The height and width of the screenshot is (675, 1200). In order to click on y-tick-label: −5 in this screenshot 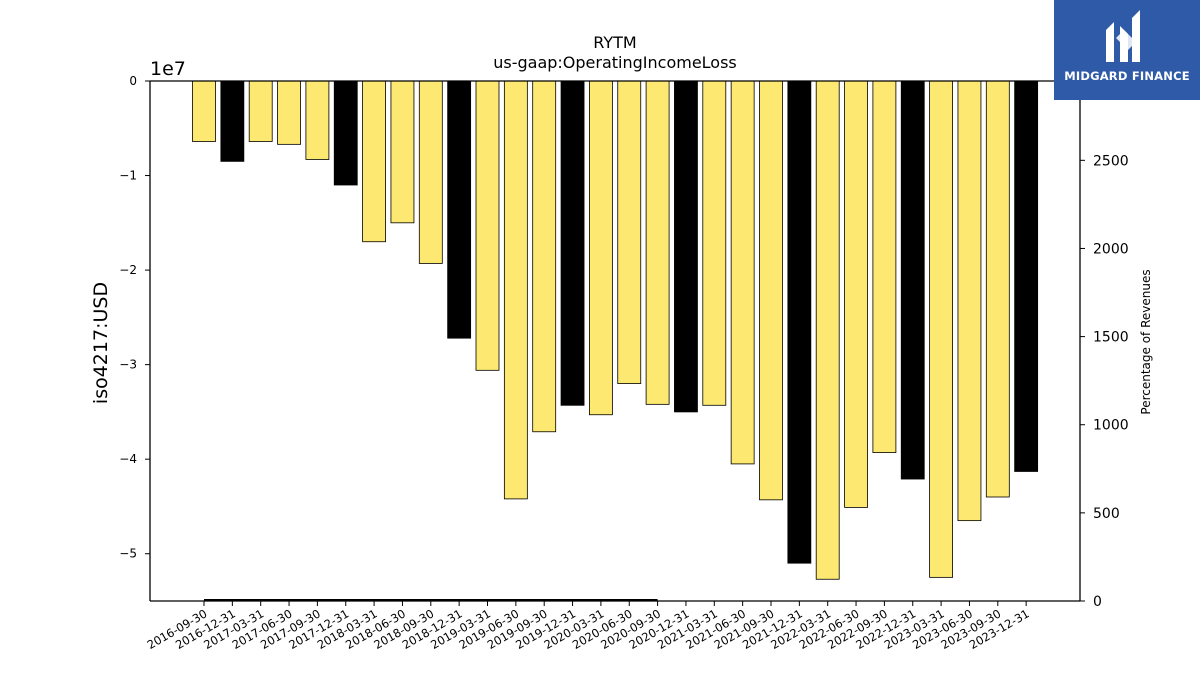, I will do `click(128, 554)`.